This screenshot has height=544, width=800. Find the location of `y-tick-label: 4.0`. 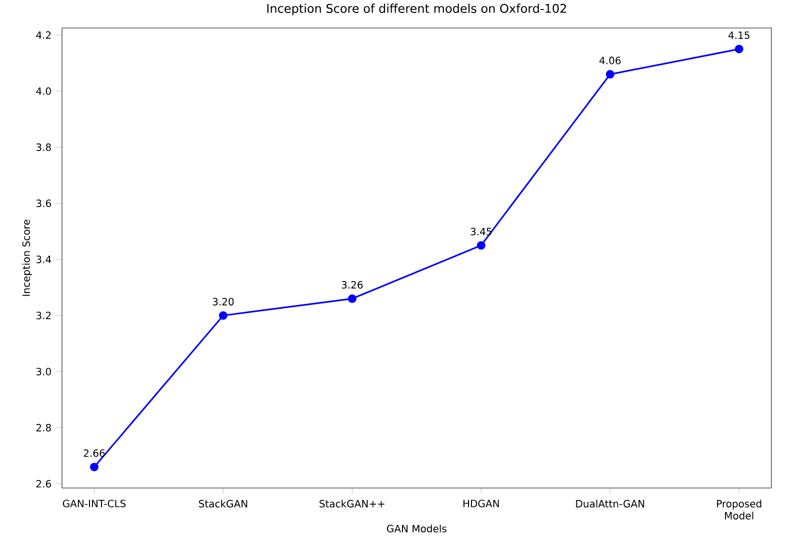

y-tick-label: 4.0 is located at coordinates (43, 91).